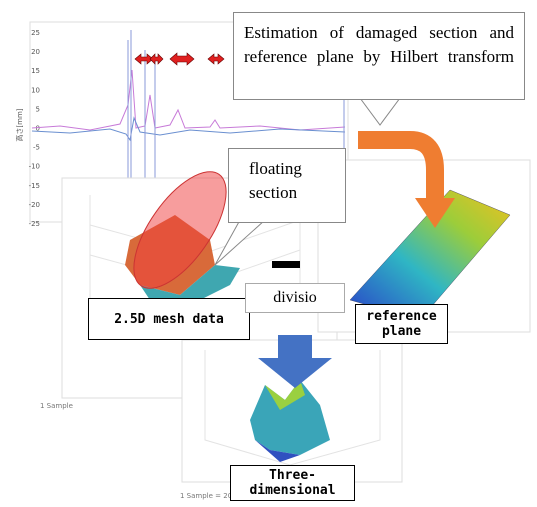 This screenshot has width=537, height=507. I want to click on tick-group: 25 20 15 10 5 0 -5 -10 -15 -20 -25, so click(34, 128).